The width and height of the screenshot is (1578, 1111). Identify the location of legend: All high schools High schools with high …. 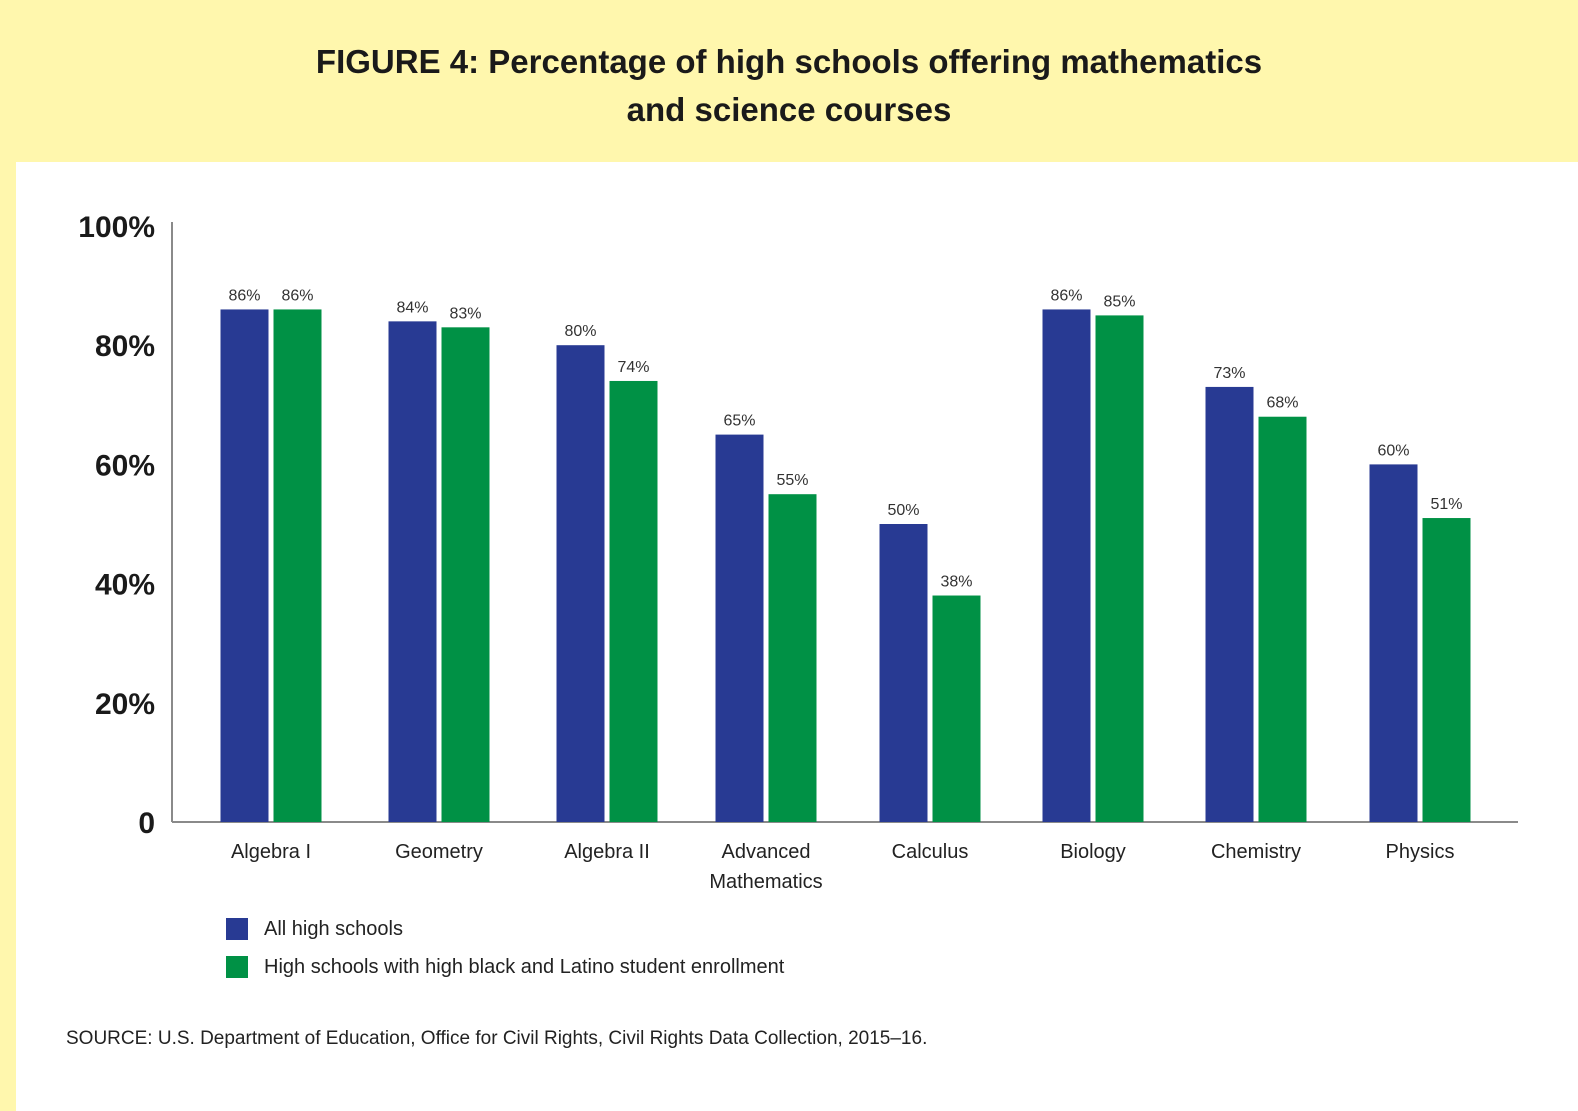
(505, 948).